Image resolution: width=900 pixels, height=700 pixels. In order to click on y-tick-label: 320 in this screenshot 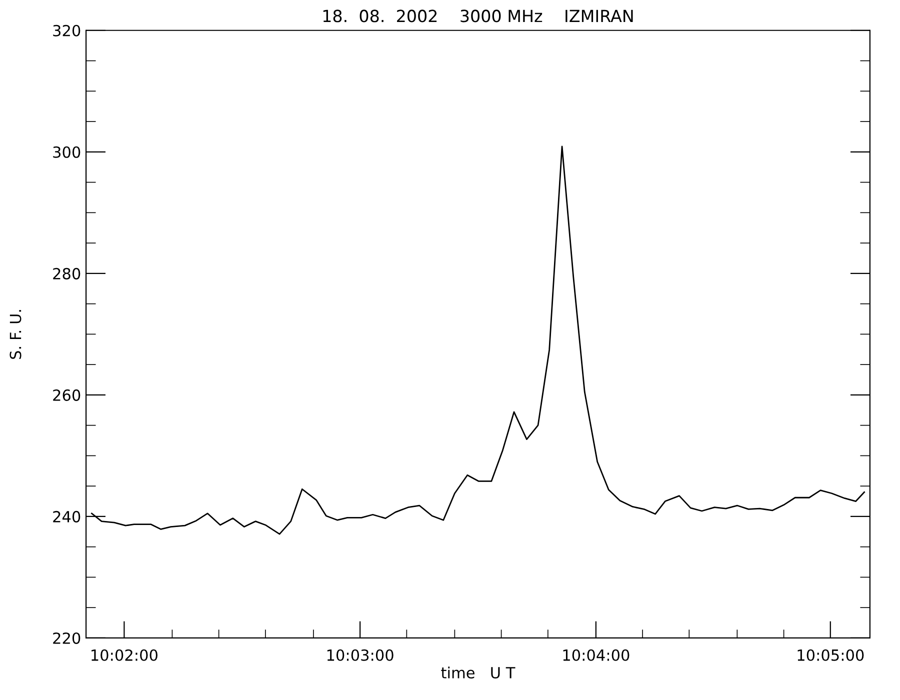, I will do `click(66, 30)`.